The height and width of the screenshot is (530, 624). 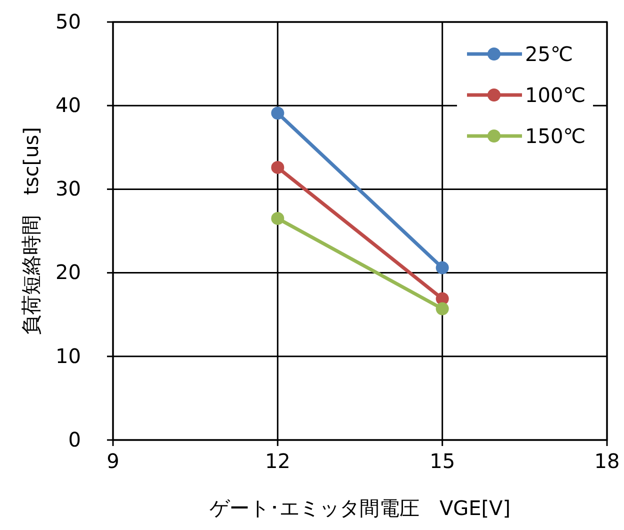 What do you see at coordinates (68, 188) in the screenshot?
I see `y-tick-label: 30` at bounding box center [68, 188].